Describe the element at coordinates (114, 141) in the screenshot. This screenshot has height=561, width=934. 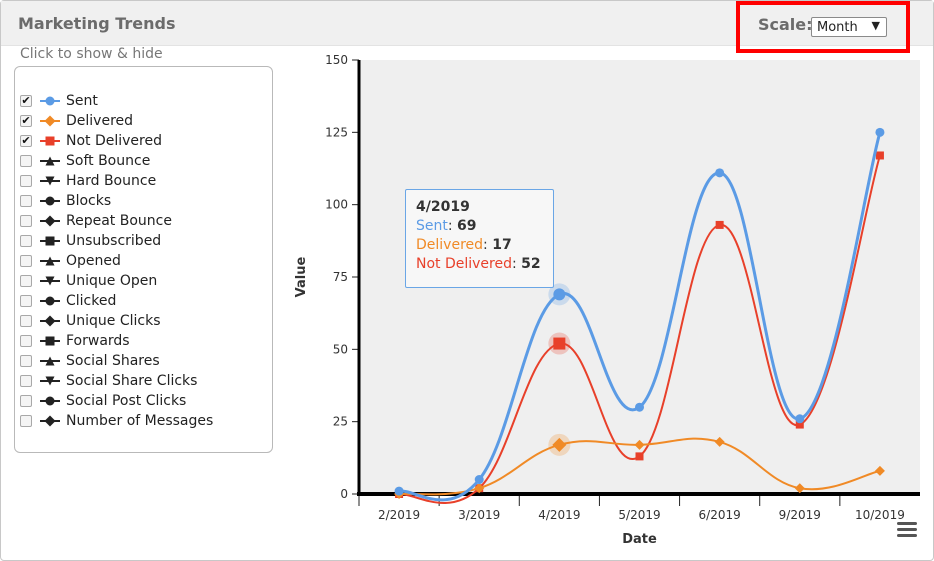
I see `legend-label: Not Delivered` at that location.